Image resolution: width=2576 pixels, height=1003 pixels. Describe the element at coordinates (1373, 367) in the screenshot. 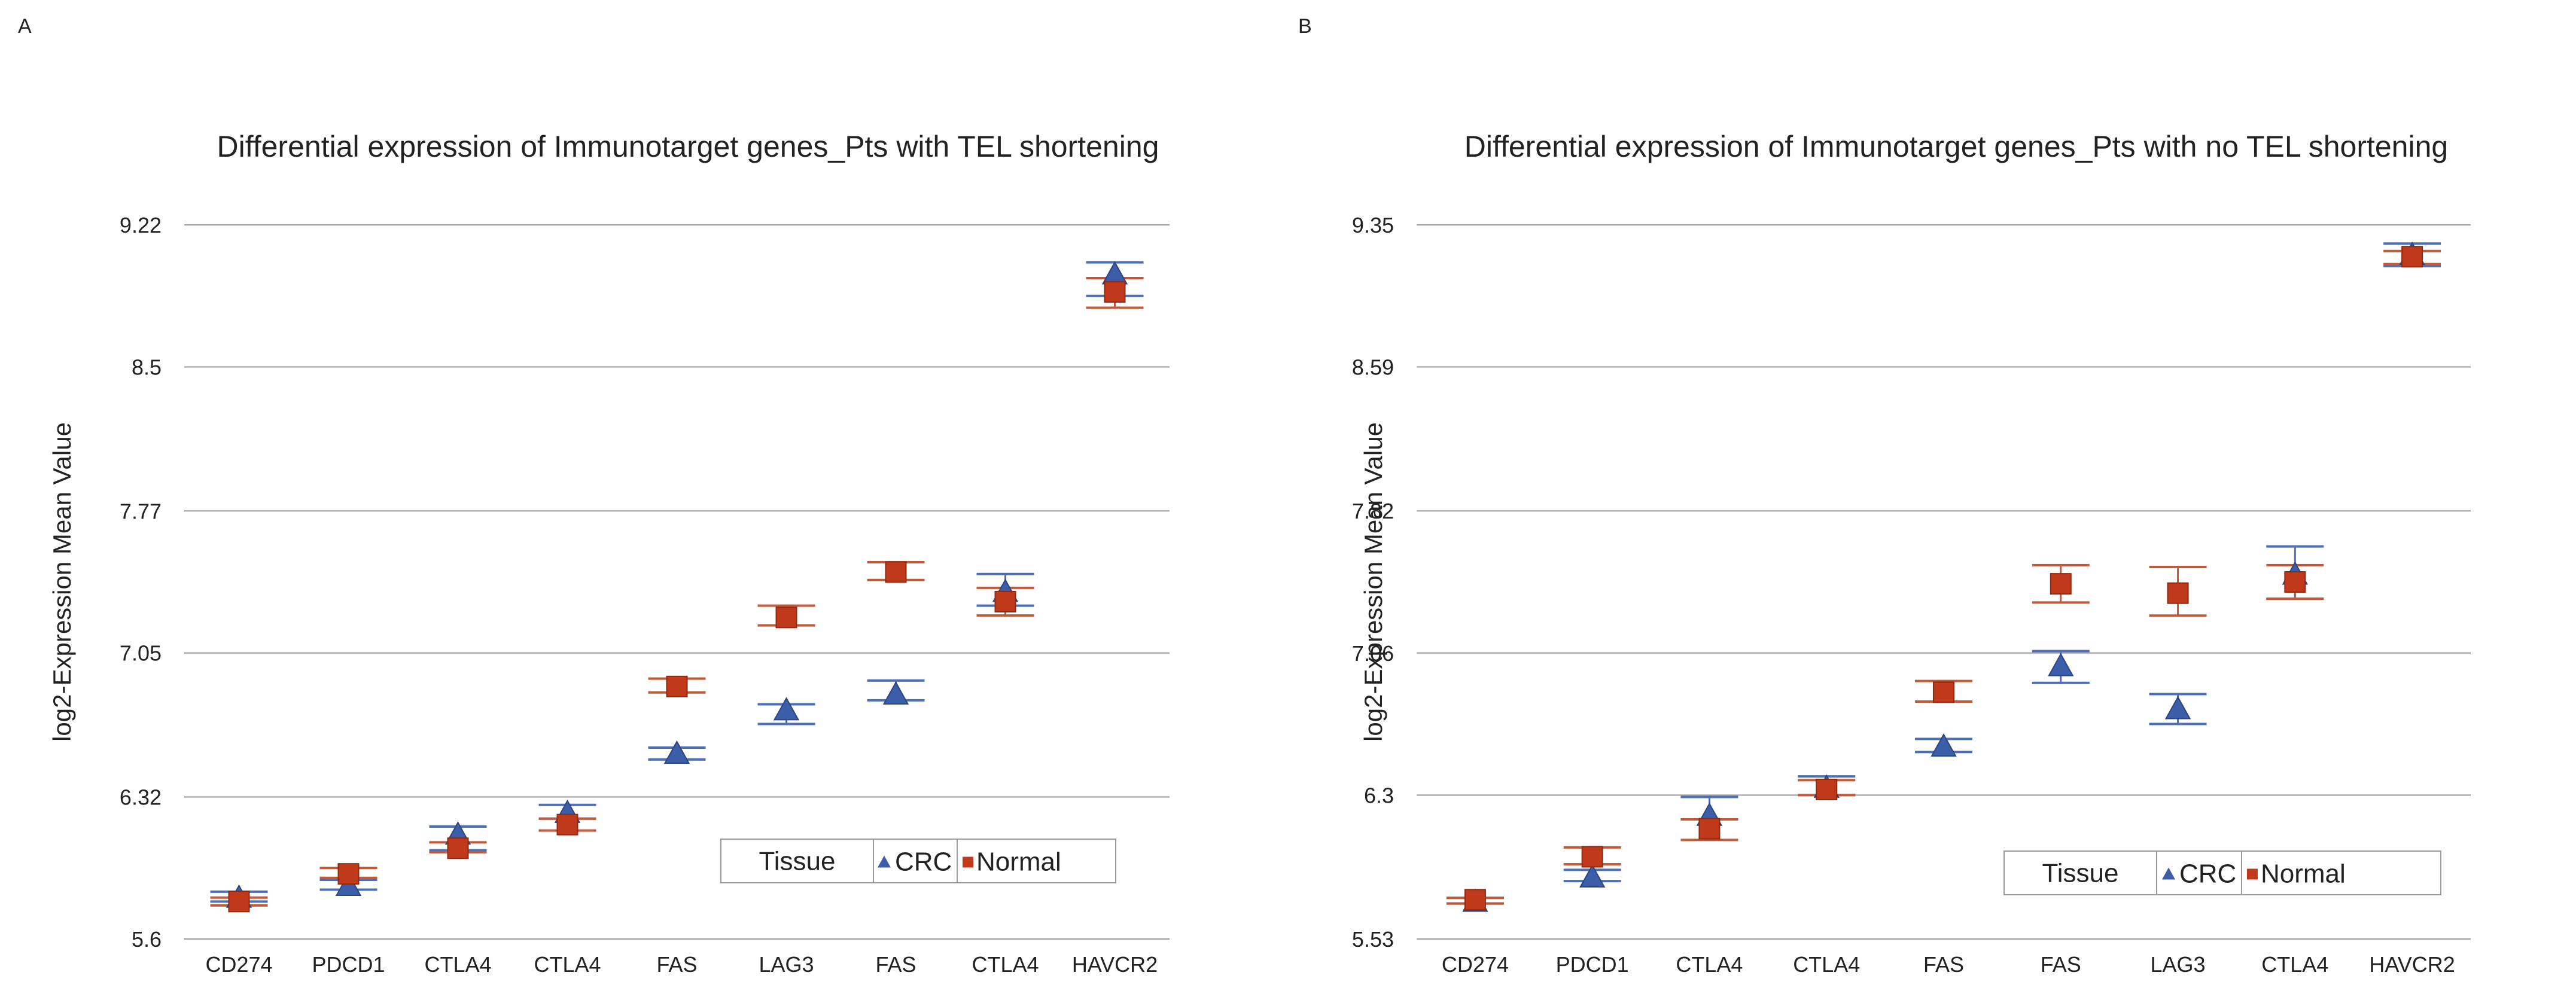

I see `y-tick-label: 8.59` at that location.